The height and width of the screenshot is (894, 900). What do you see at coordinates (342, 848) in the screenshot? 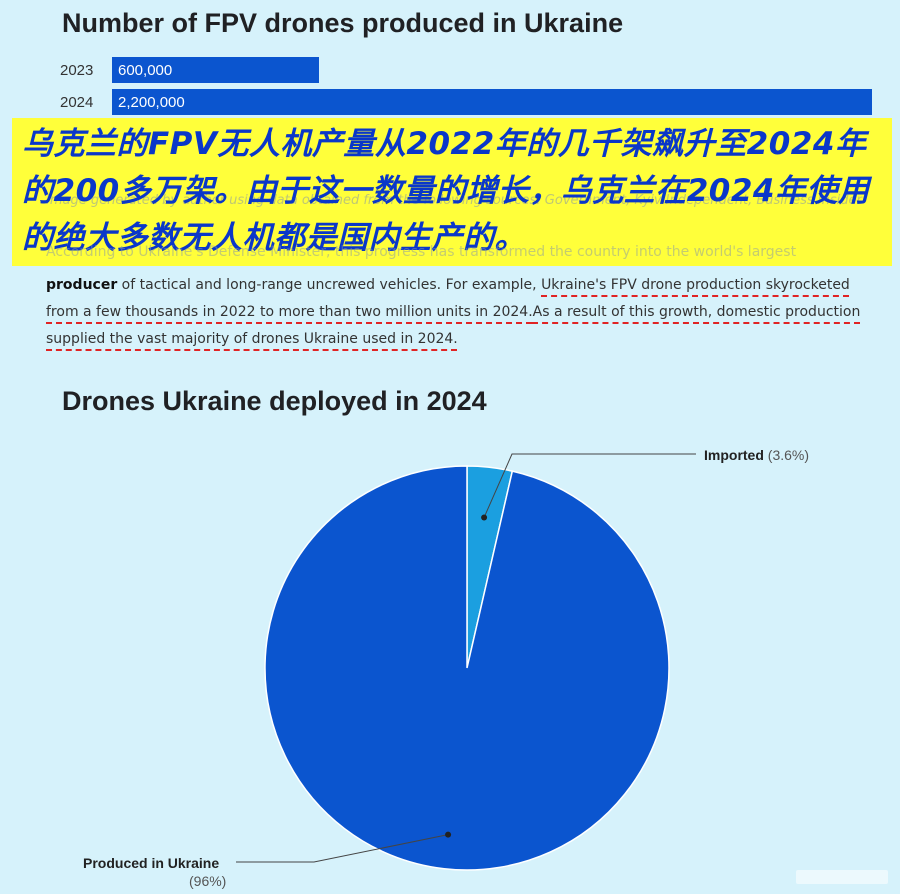
I see `pie-leader-line-produced` at bounding box center [342, 848].